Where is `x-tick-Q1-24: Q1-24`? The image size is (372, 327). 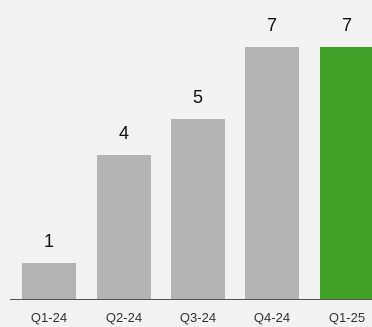 x-tick-Q1-24: Q1-24 is located at coordinates (49, 317).